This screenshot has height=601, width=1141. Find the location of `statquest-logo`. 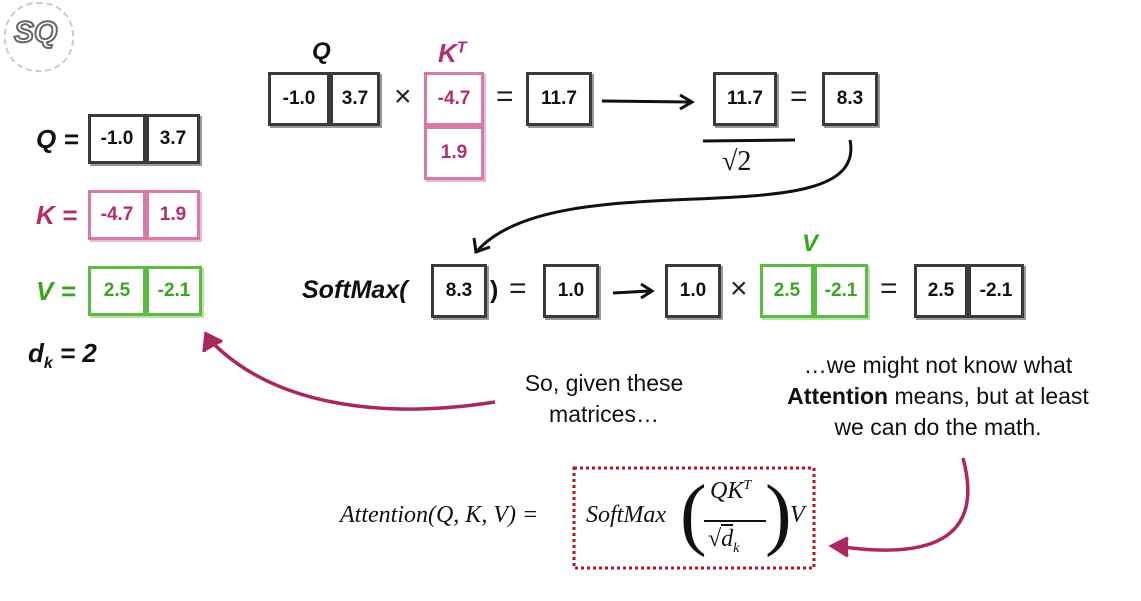

statquest-logo is located at coordinates (39, 37).